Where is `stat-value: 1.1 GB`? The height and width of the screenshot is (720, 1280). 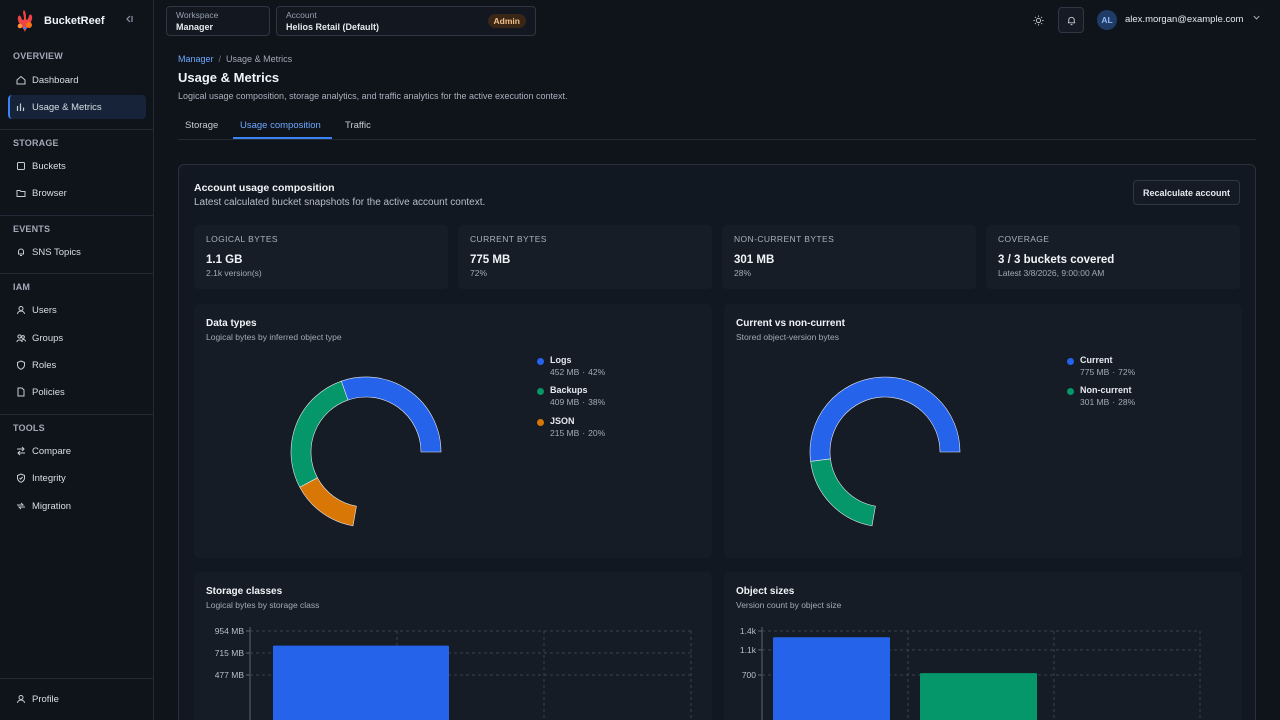
stat-value: 1.1 GB is located at coordinates (224, 260).